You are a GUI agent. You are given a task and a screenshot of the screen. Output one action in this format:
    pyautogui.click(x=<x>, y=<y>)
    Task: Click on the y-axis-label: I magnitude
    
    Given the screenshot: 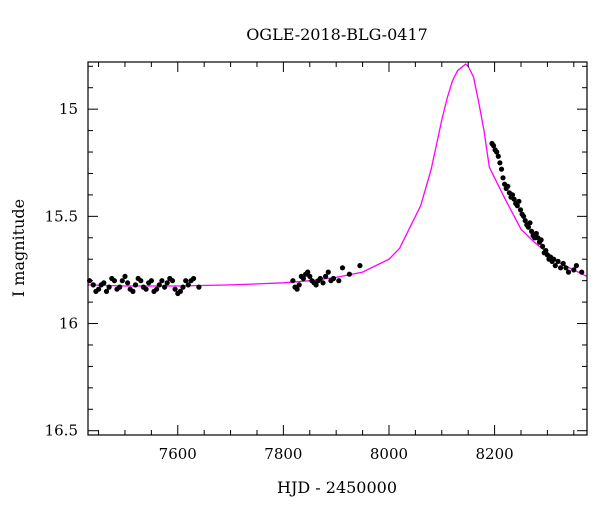 What is the action you would take?
    pyautogui.click(x=18, y=248)
    